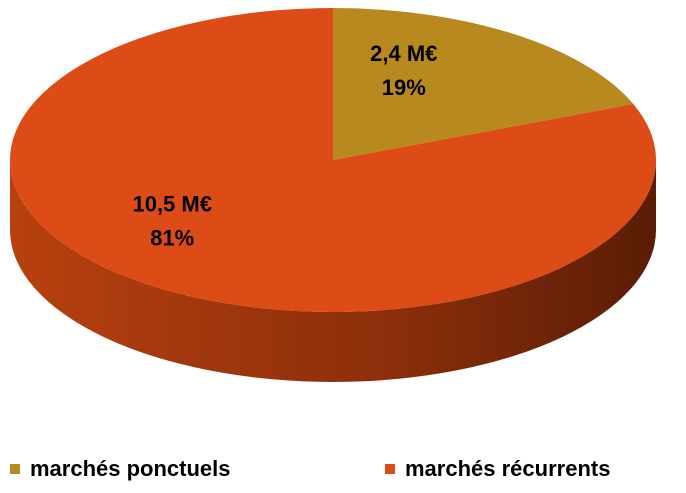 The height and width of the screenshot is (493, 686). I want to click on legend-label: marchés ponctuels, so click(130, 468).